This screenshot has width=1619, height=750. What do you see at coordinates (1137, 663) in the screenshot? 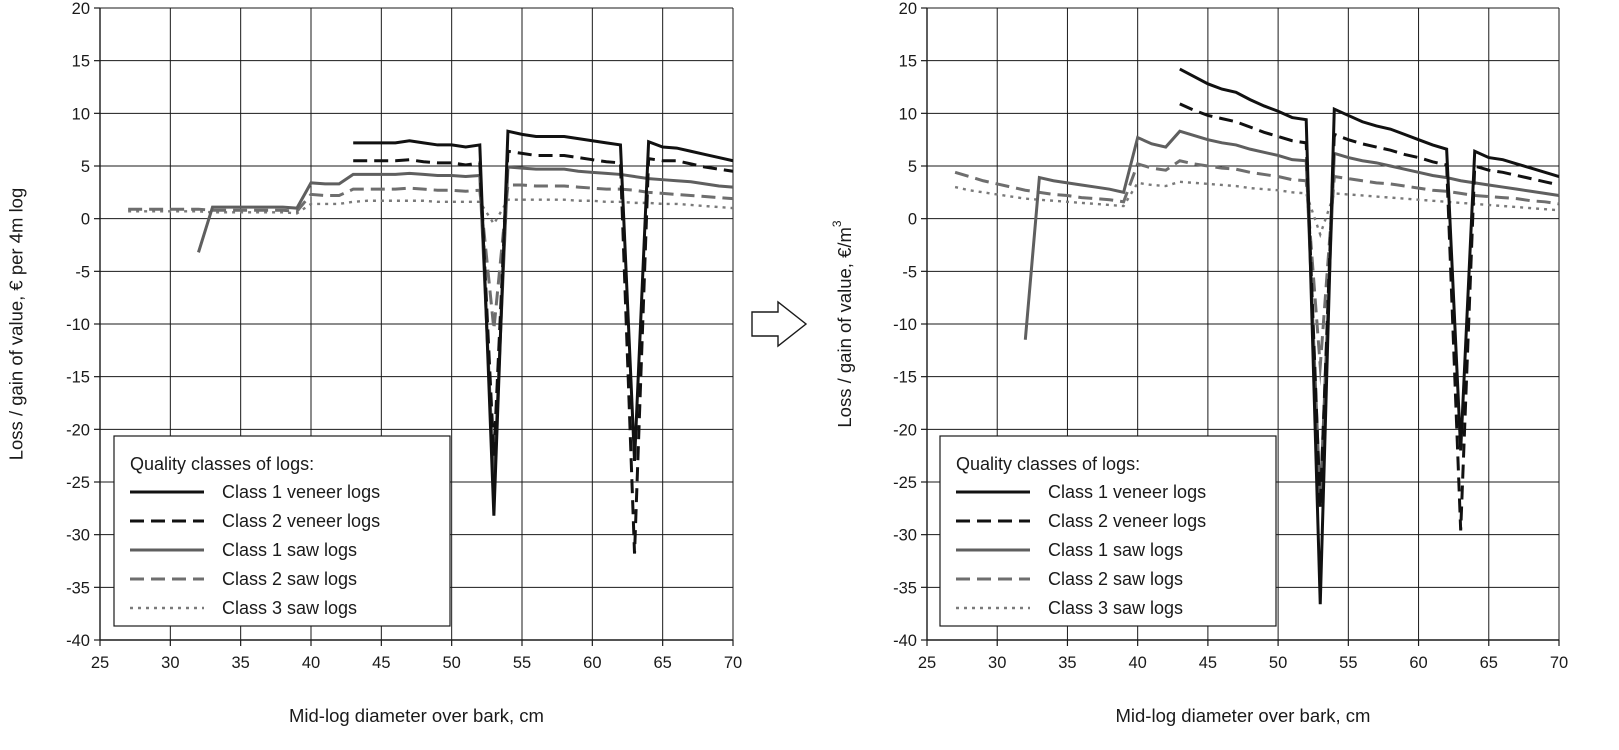
I see `right-x-tick-label: 40` at bounding box center [1137, 663].